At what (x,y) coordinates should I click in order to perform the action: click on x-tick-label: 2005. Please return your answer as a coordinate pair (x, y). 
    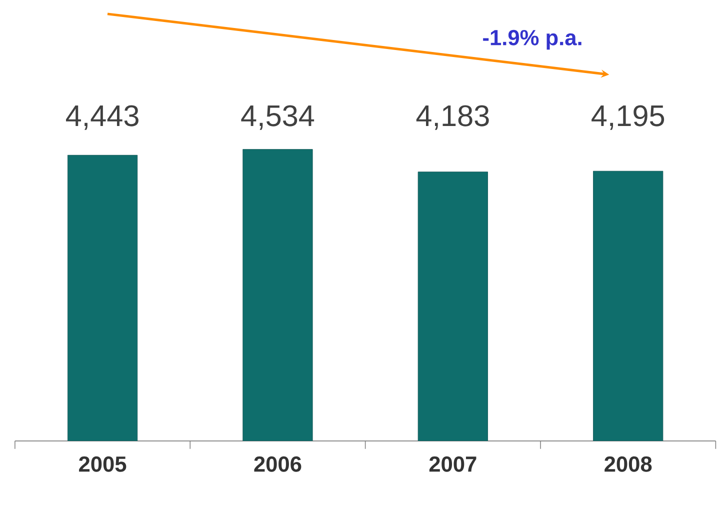
    Looking at the image, I should click on (102, 464).